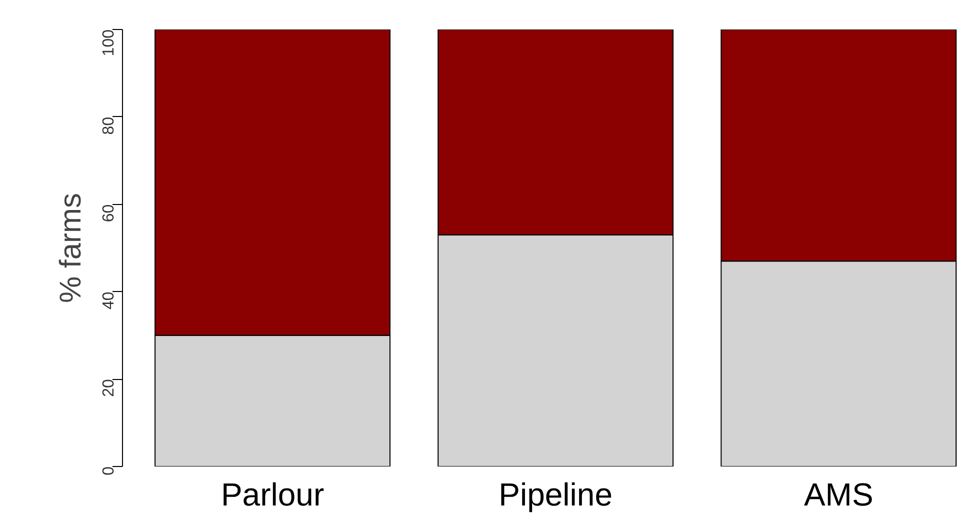 The image size is (957, 517). I want to click on x-tick-label: Pipeline, so click(555, 494).